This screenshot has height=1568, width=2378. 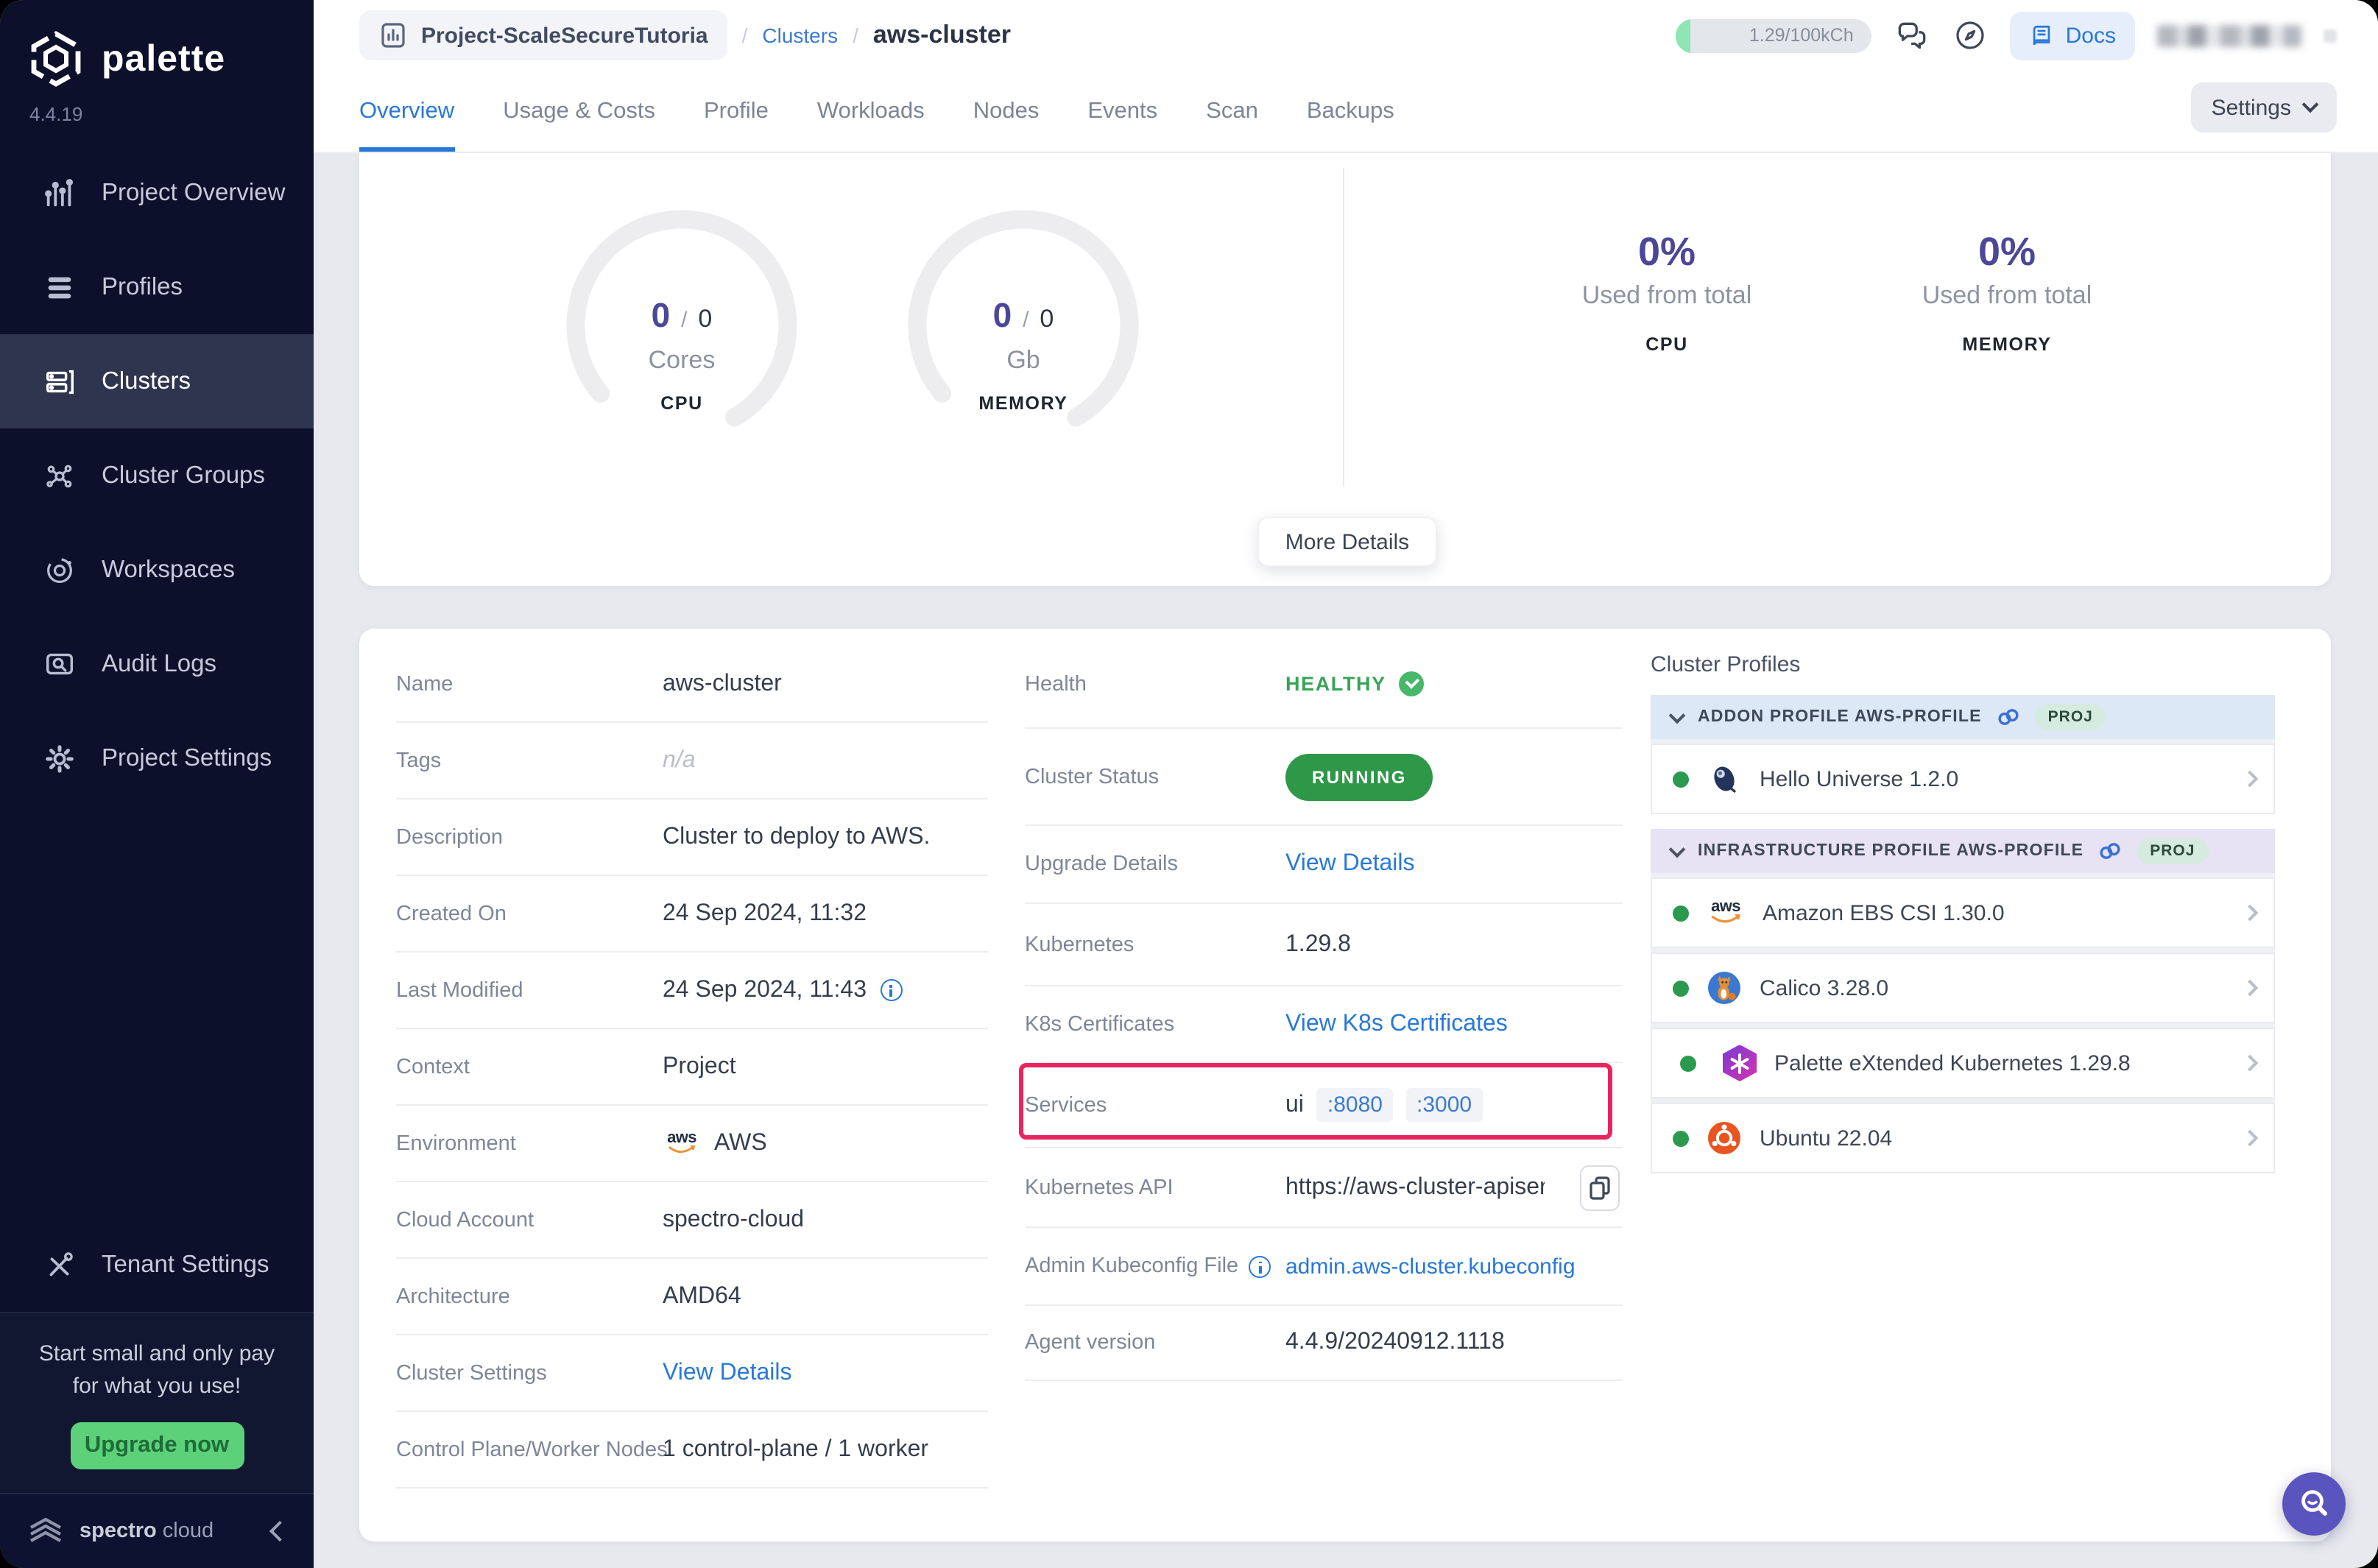 I want to click on breadcrumb-clusters-link: Clusters, so click(x=800, y=35).